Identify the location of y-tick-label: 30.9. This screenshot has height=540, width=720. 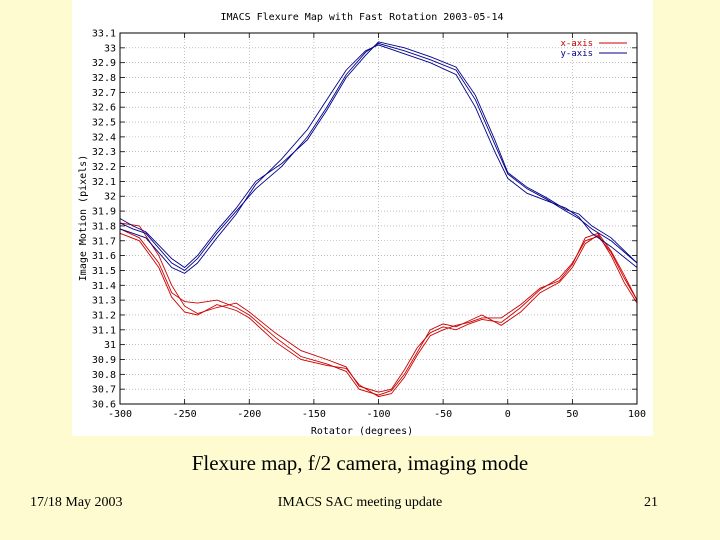
(104, 360).